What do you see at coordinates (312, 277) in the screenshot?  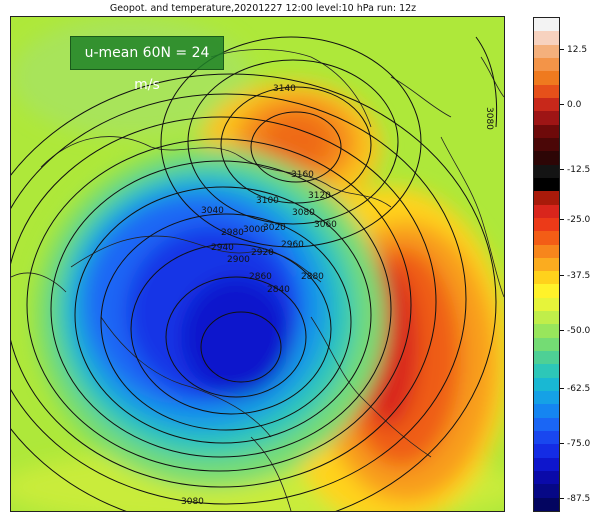 I see `contour-label: 2880` at bounding box center [312, 277].